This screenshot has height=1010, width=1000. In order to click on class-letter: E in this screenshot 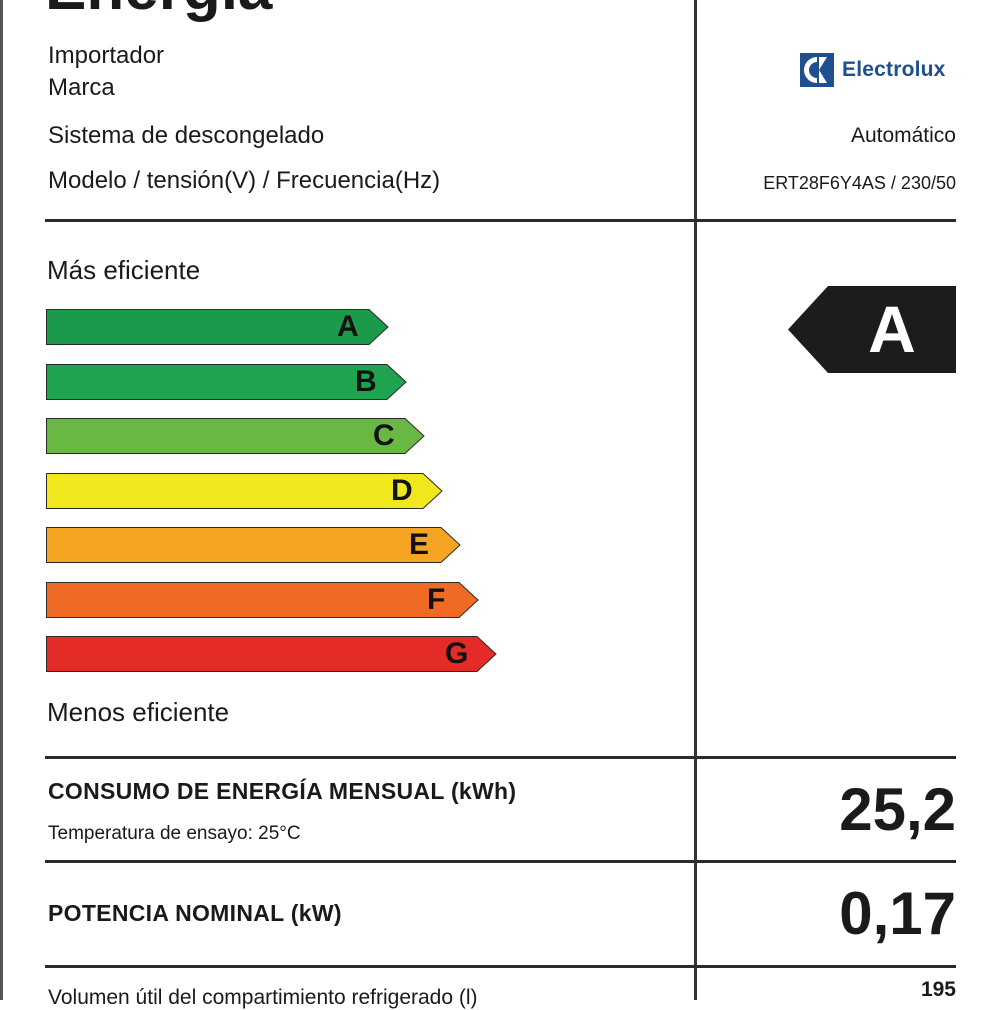, I will do `click(419, 544)`.